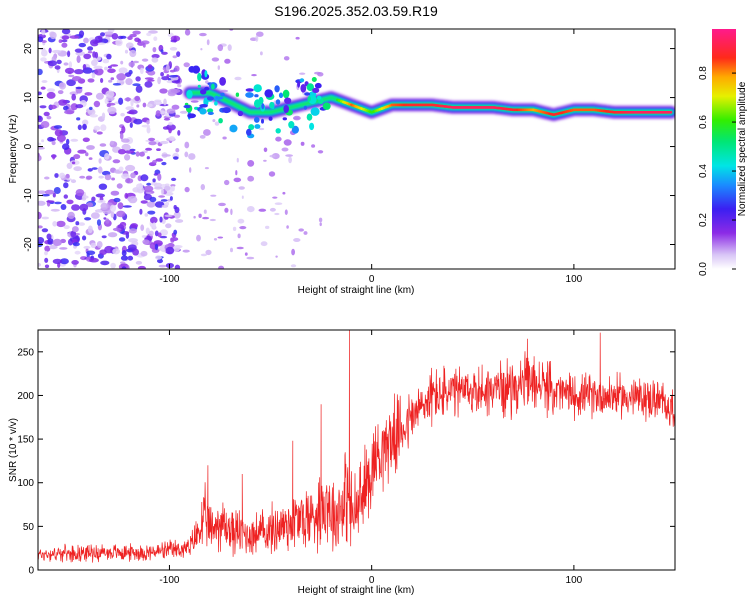 This screenshot has height=600, width=750. Describe the element at coordinates (25, 440) in the screenshot. I see `y-tick-label: 150` at that location.